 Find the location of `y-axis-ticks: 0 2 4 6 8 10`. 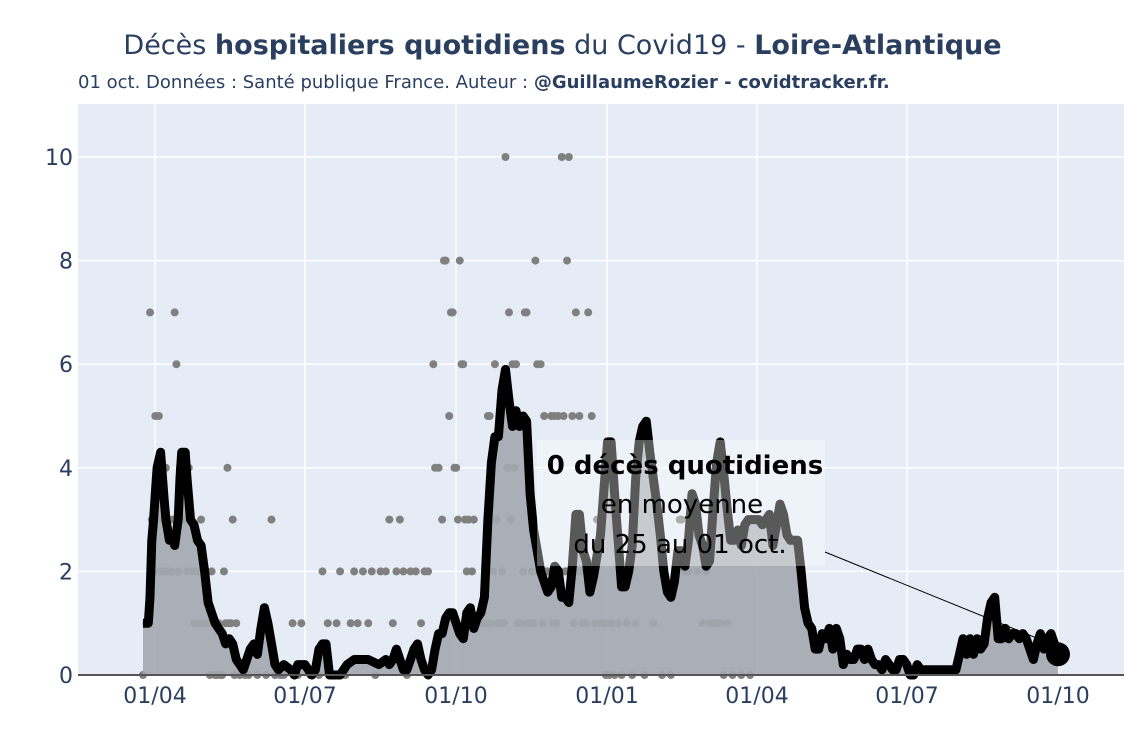

y-axis-ticks: 0 2 4 6 8 10 is located at coordinates (59, 417).